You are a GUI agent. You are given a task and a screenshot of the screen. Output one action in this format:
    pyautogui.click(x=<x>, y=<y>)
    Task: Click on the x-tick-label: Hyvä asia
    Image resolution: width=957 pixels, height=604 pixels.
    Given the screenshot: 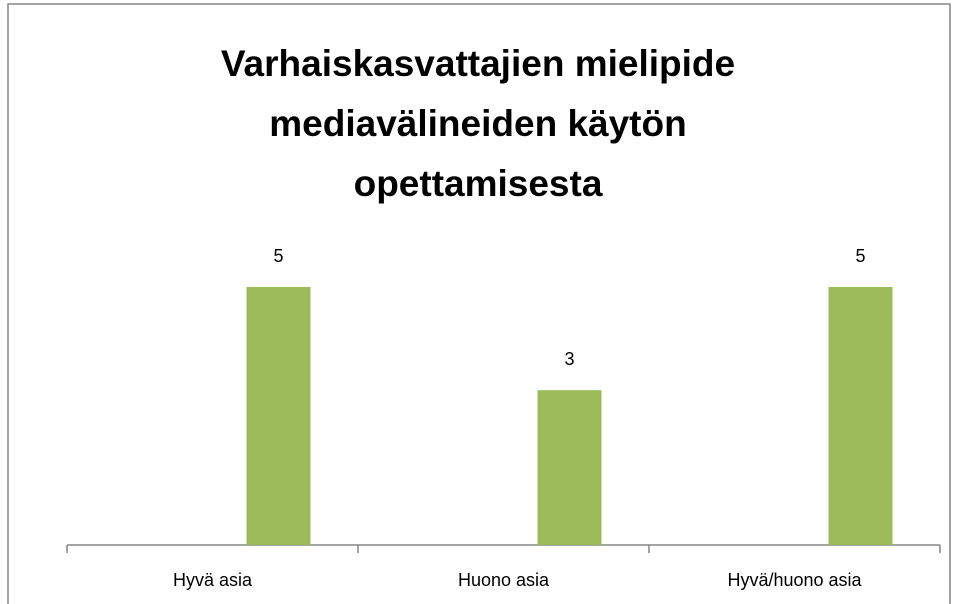 What is the action you would take?
    pyautogui.click(x=213, y=580)
    